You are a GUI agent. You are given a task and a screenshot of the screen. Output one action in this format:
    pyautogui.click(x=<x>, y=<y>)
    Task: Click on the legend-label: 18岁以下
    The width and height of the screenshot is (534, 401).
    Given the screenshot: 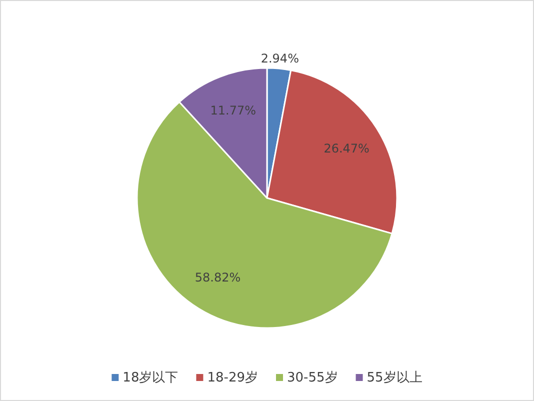 What is the action you would take?
    pyautogui.click(x=150, y=378)
    